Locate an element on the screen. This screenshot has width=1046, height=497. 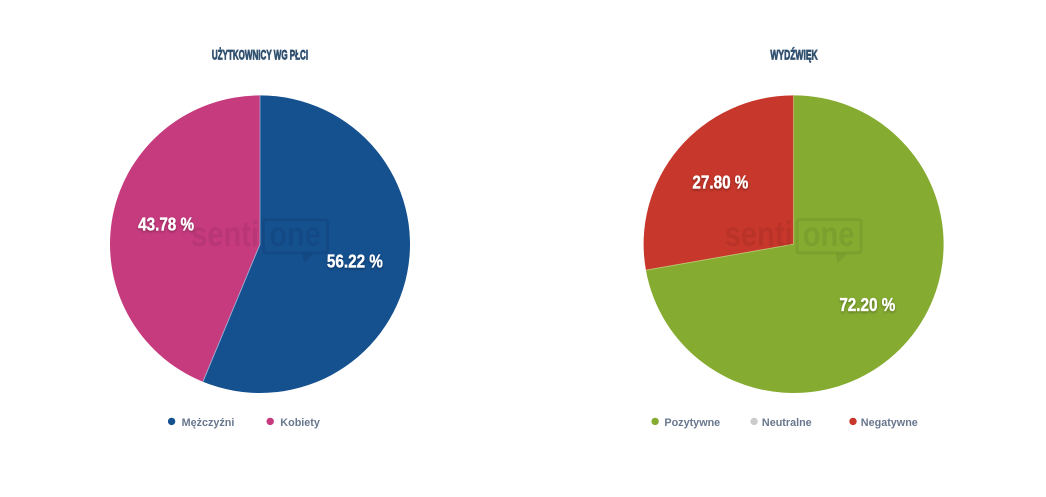
svg-text: 72.20 % is located at coordinates (867, 305).